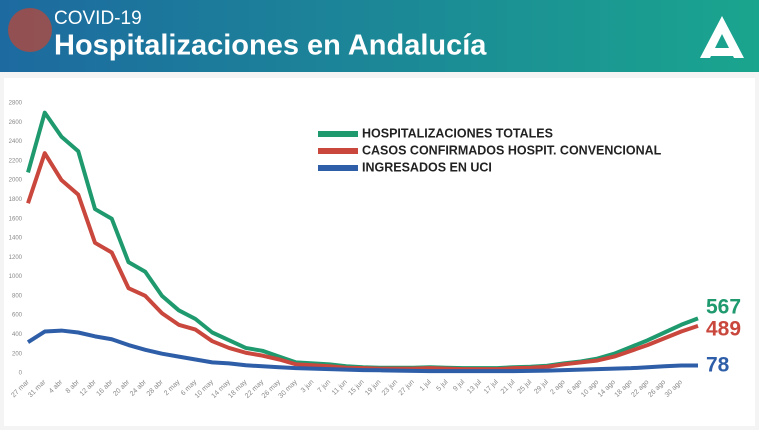 The image size is (759, 435). I want to click on legend-label: HOSPITALIZACIONES TOTALES, so click(457, 133).